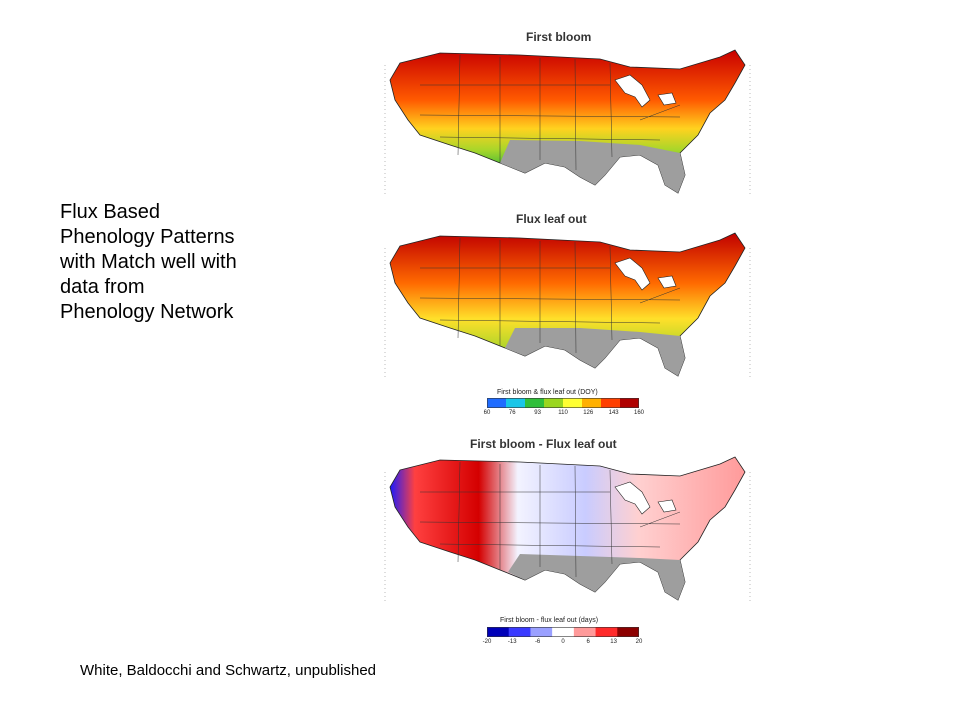  What do you see at coordinates (148, 262) in the screenshot?
I see `caption-line: with Match well with` at bounding box center [148, 262].